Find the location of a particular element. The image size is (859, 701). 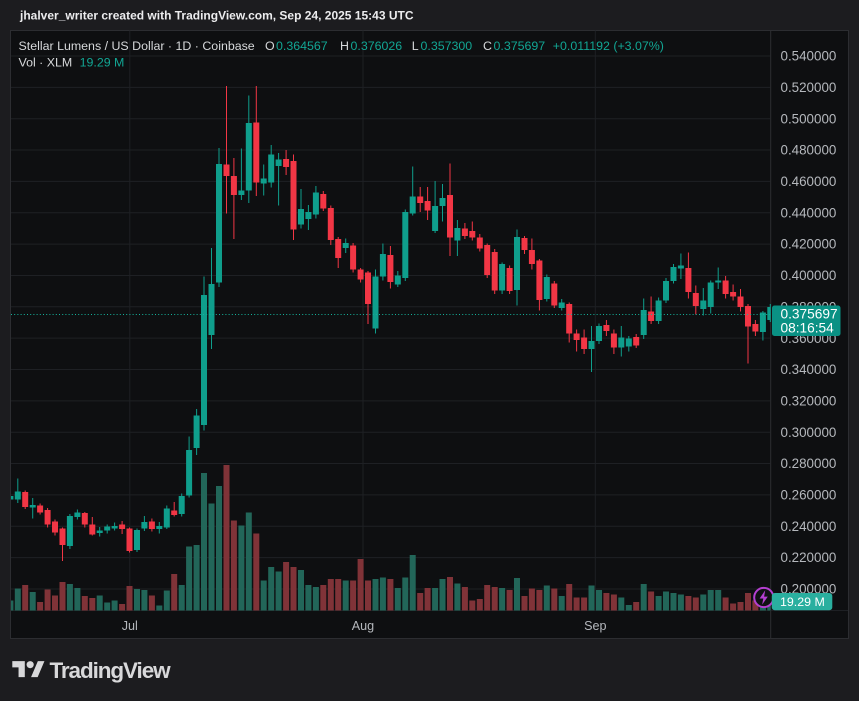

svg-text: 0.420000 is located at coordinates (809, 244).